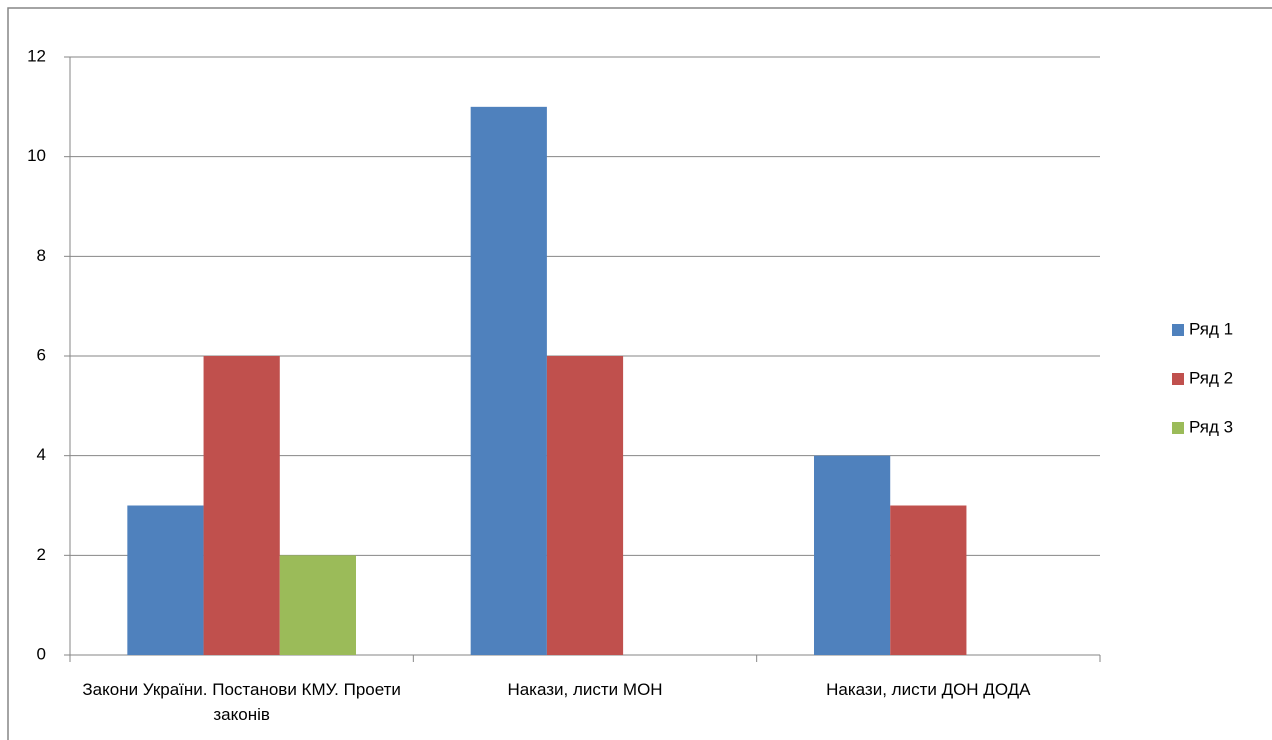 The width and height of the screenshot is (1272, 740). Describe the element at coordinates (41, 554) in the screenshot. I see `y-tick-label: 2` at that location.